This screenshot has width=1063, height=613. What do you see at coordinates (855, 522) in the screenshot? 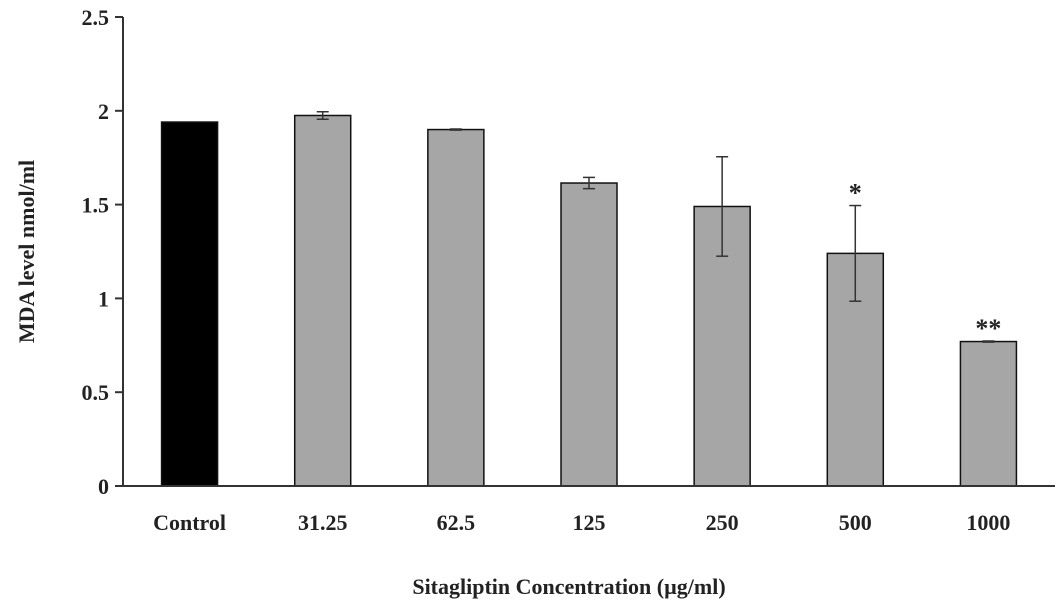
I see `x-tick-label: 500` at bounding box center [855, 522].